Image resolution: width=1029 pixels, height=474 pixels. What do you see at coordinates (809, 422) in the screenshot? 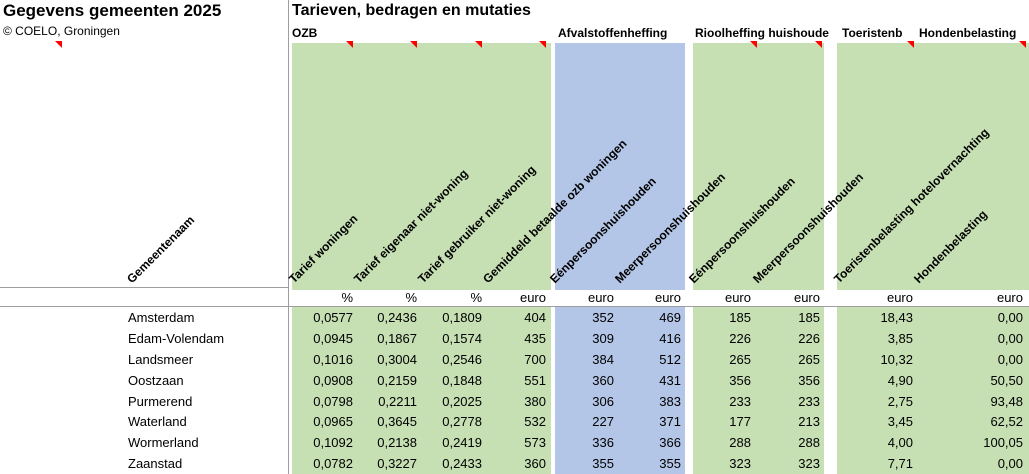
I see `value-cell: 213` at bounding box center [809, 422].